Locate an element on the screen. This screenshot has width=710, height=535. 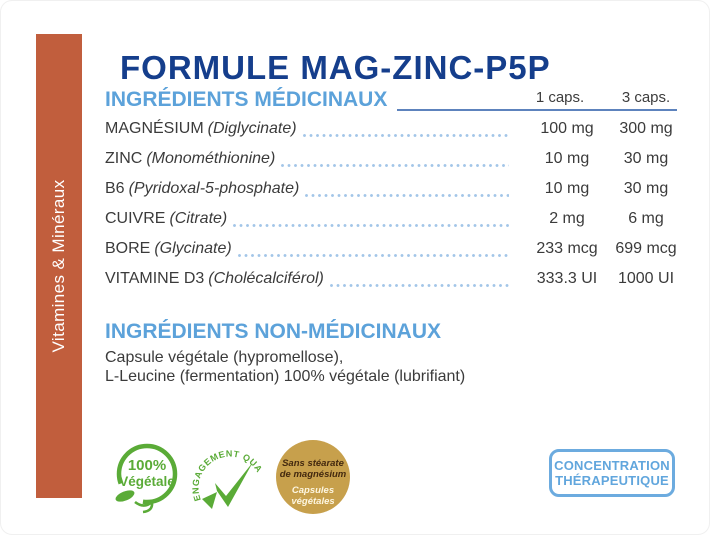
vegetale-badge-icon: 100% Végétale is located at coordinates (146, 478).